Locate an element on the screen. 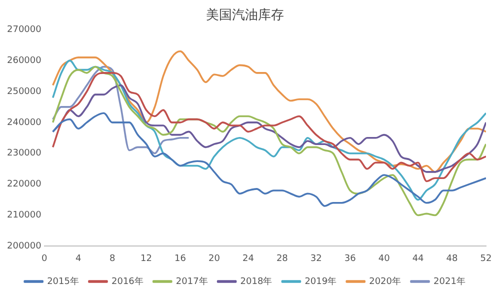 The image size is (500, 300). legend-label: 2020年 is located at coordinates (385, 281).